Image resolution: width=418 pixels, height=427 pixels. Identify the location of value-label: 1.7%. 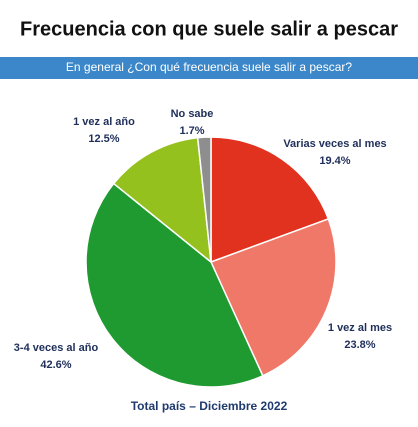
(191, 131).